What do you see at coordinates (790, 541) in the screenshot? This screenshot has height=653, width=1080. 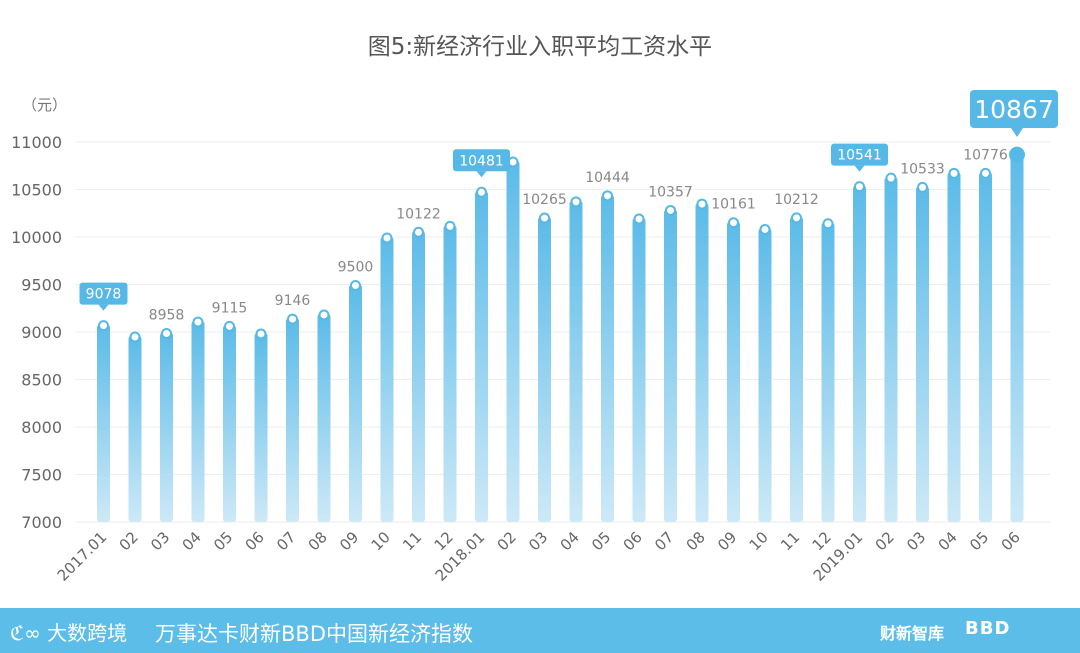 I see `x-tick-label: 11` at bounding box center [790, 541].